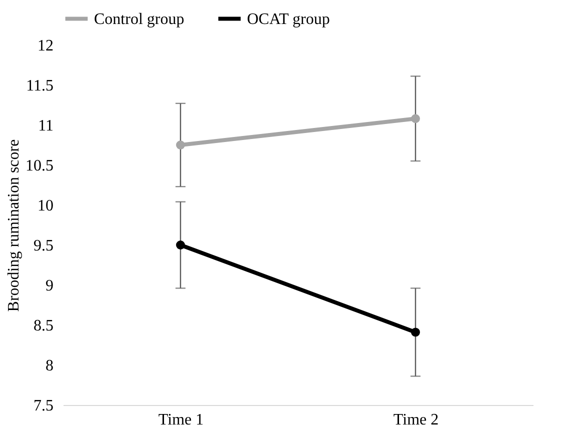 Image resolution: width=582 pixels, height=448 pixels. Describe the element at coordinates (40, 86) in the screenshot. I see `y-tick-label: 11.5` at that location.